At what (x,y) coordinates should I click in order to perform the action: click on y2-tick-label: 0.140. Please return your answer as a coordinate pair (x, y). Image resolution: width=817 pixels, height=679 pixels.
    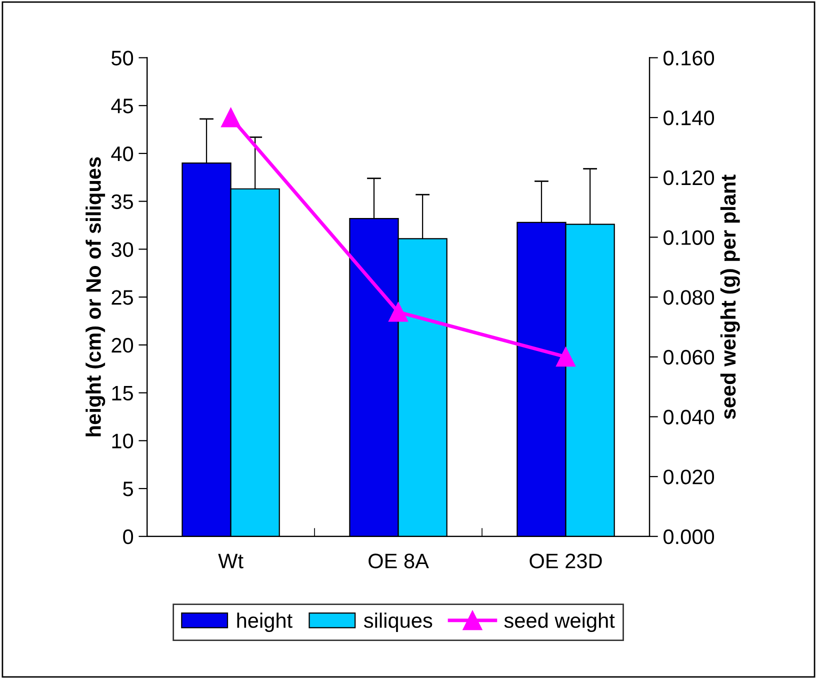
    Looking at the image, I should click on (689, 118).